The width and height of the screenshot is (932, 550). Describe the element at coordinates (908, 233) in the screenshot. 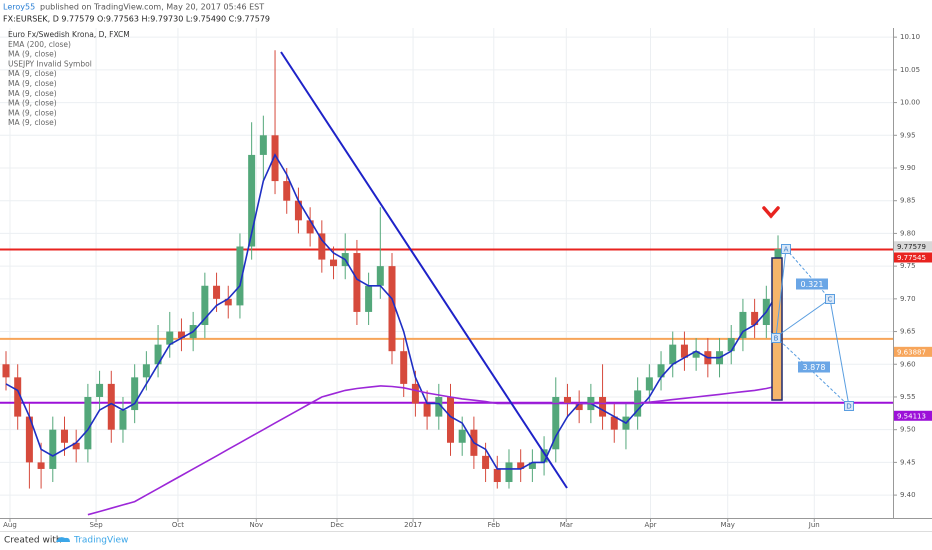

I see `y-tick-label: 9.80` at that location.